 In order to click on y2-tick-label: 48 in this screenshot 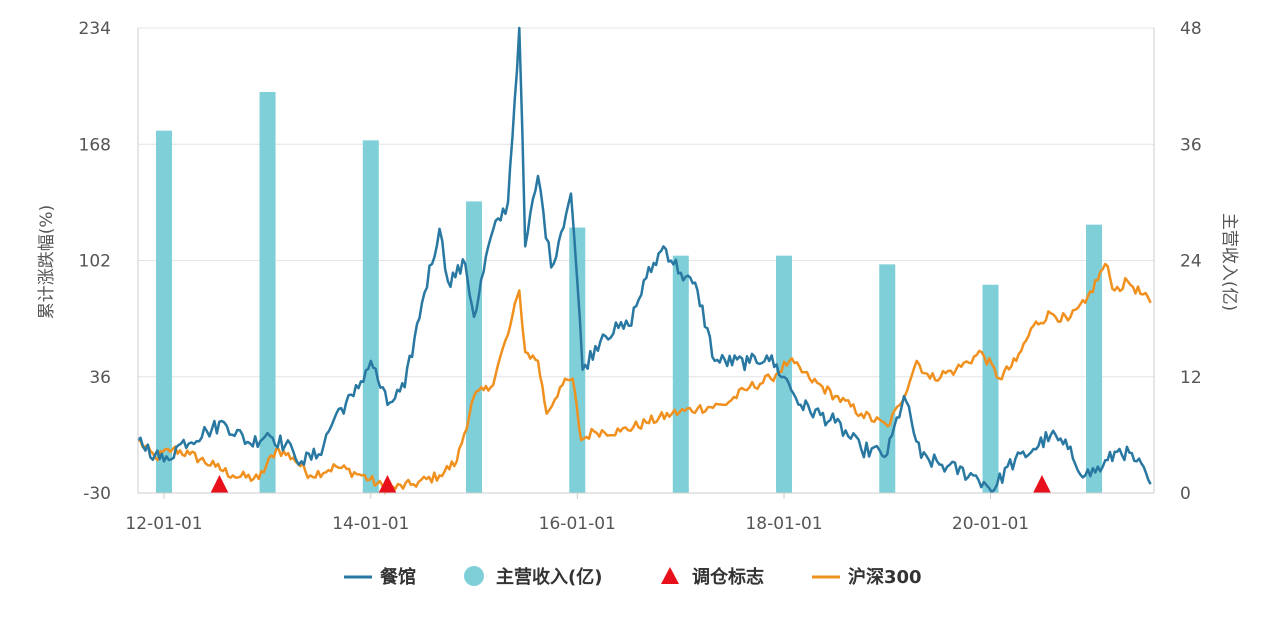, I will do `click(1191, 29)`.